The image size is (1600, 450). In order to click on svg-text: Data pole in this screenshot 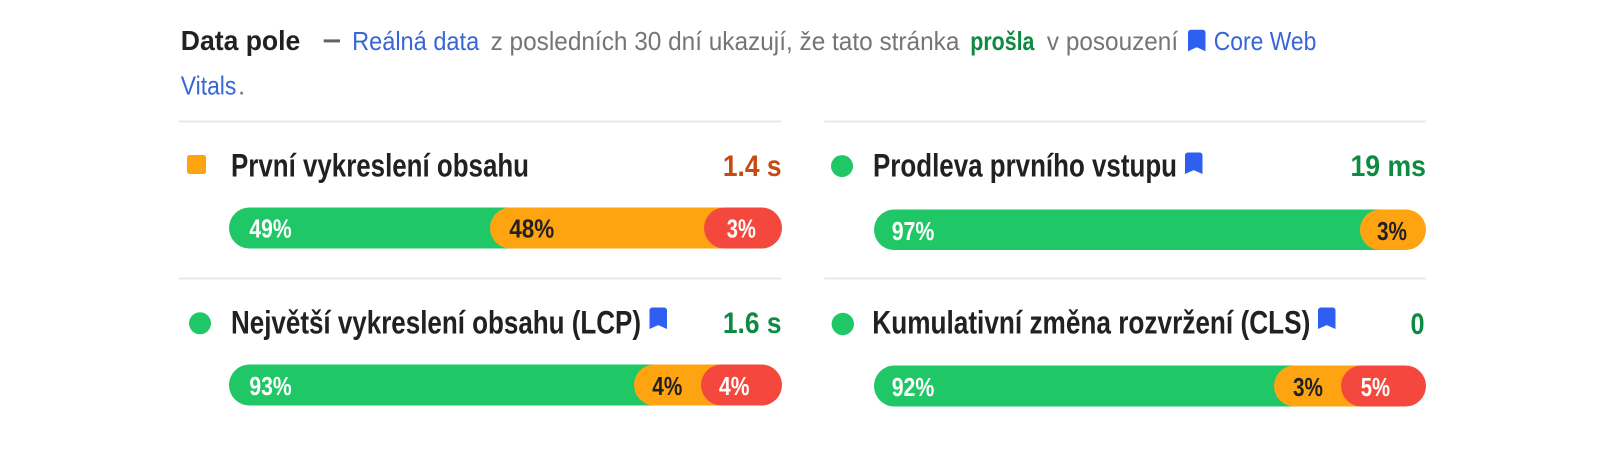, I will do `click(240, 40)`.